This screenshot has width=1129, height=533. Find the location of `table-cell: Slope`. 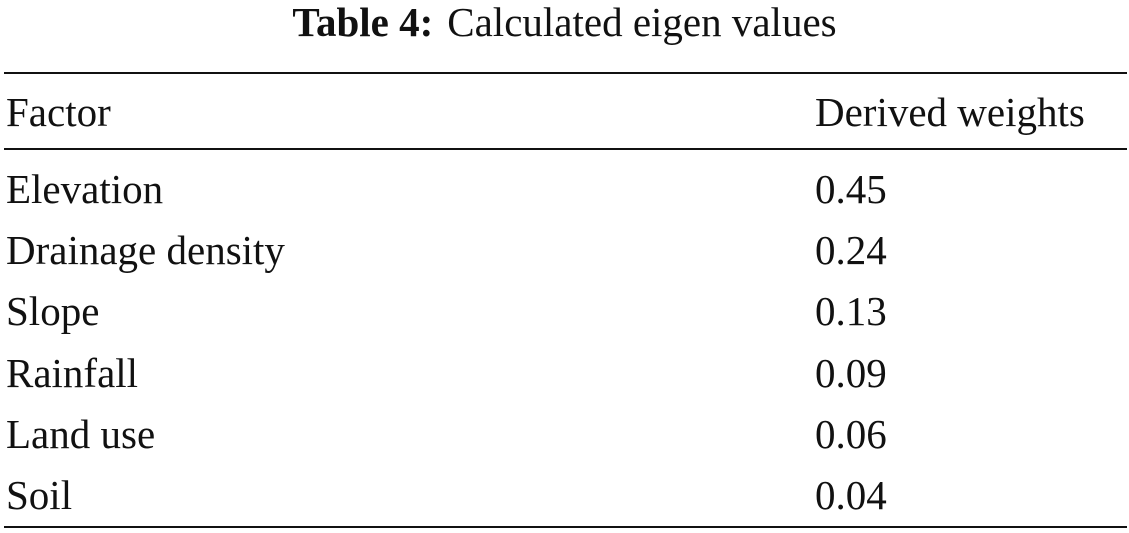

table-cell: Slope is located at coordinates (53, 311).